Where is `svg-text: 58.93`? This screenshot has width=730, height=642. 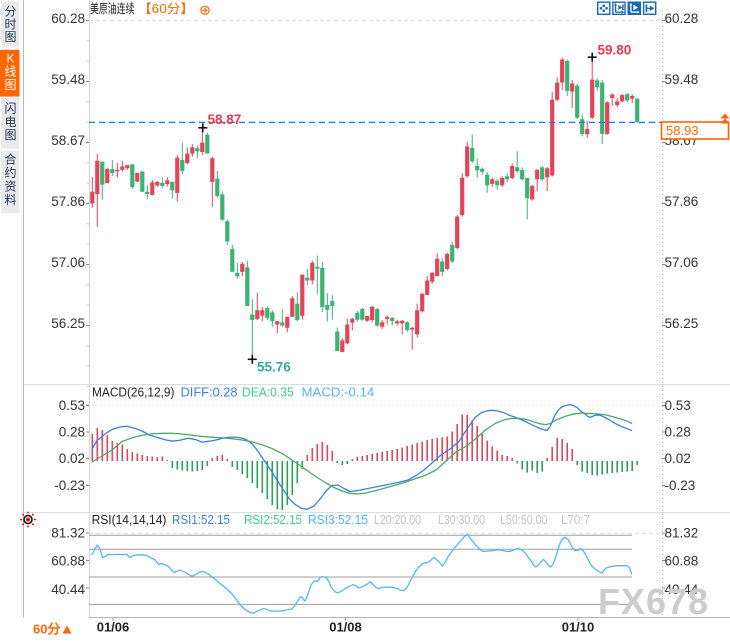 svg-text: 58.93 is located at coordinates (682, 130).